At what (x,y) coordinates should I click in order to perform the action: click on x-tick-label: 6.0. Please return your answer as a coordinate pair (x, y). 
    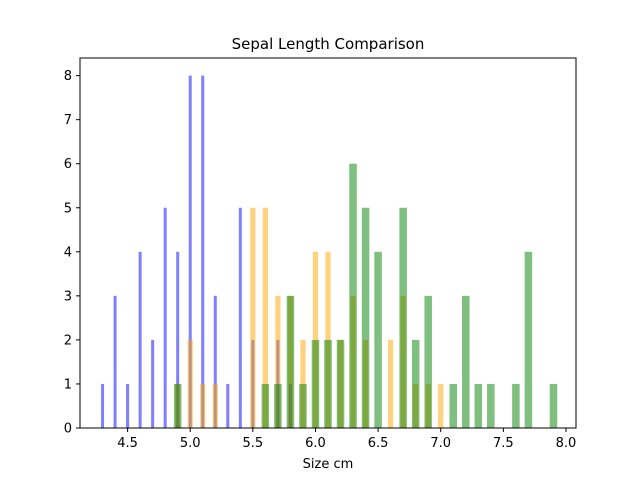
    Looking at the image, I should click on (315, 443).